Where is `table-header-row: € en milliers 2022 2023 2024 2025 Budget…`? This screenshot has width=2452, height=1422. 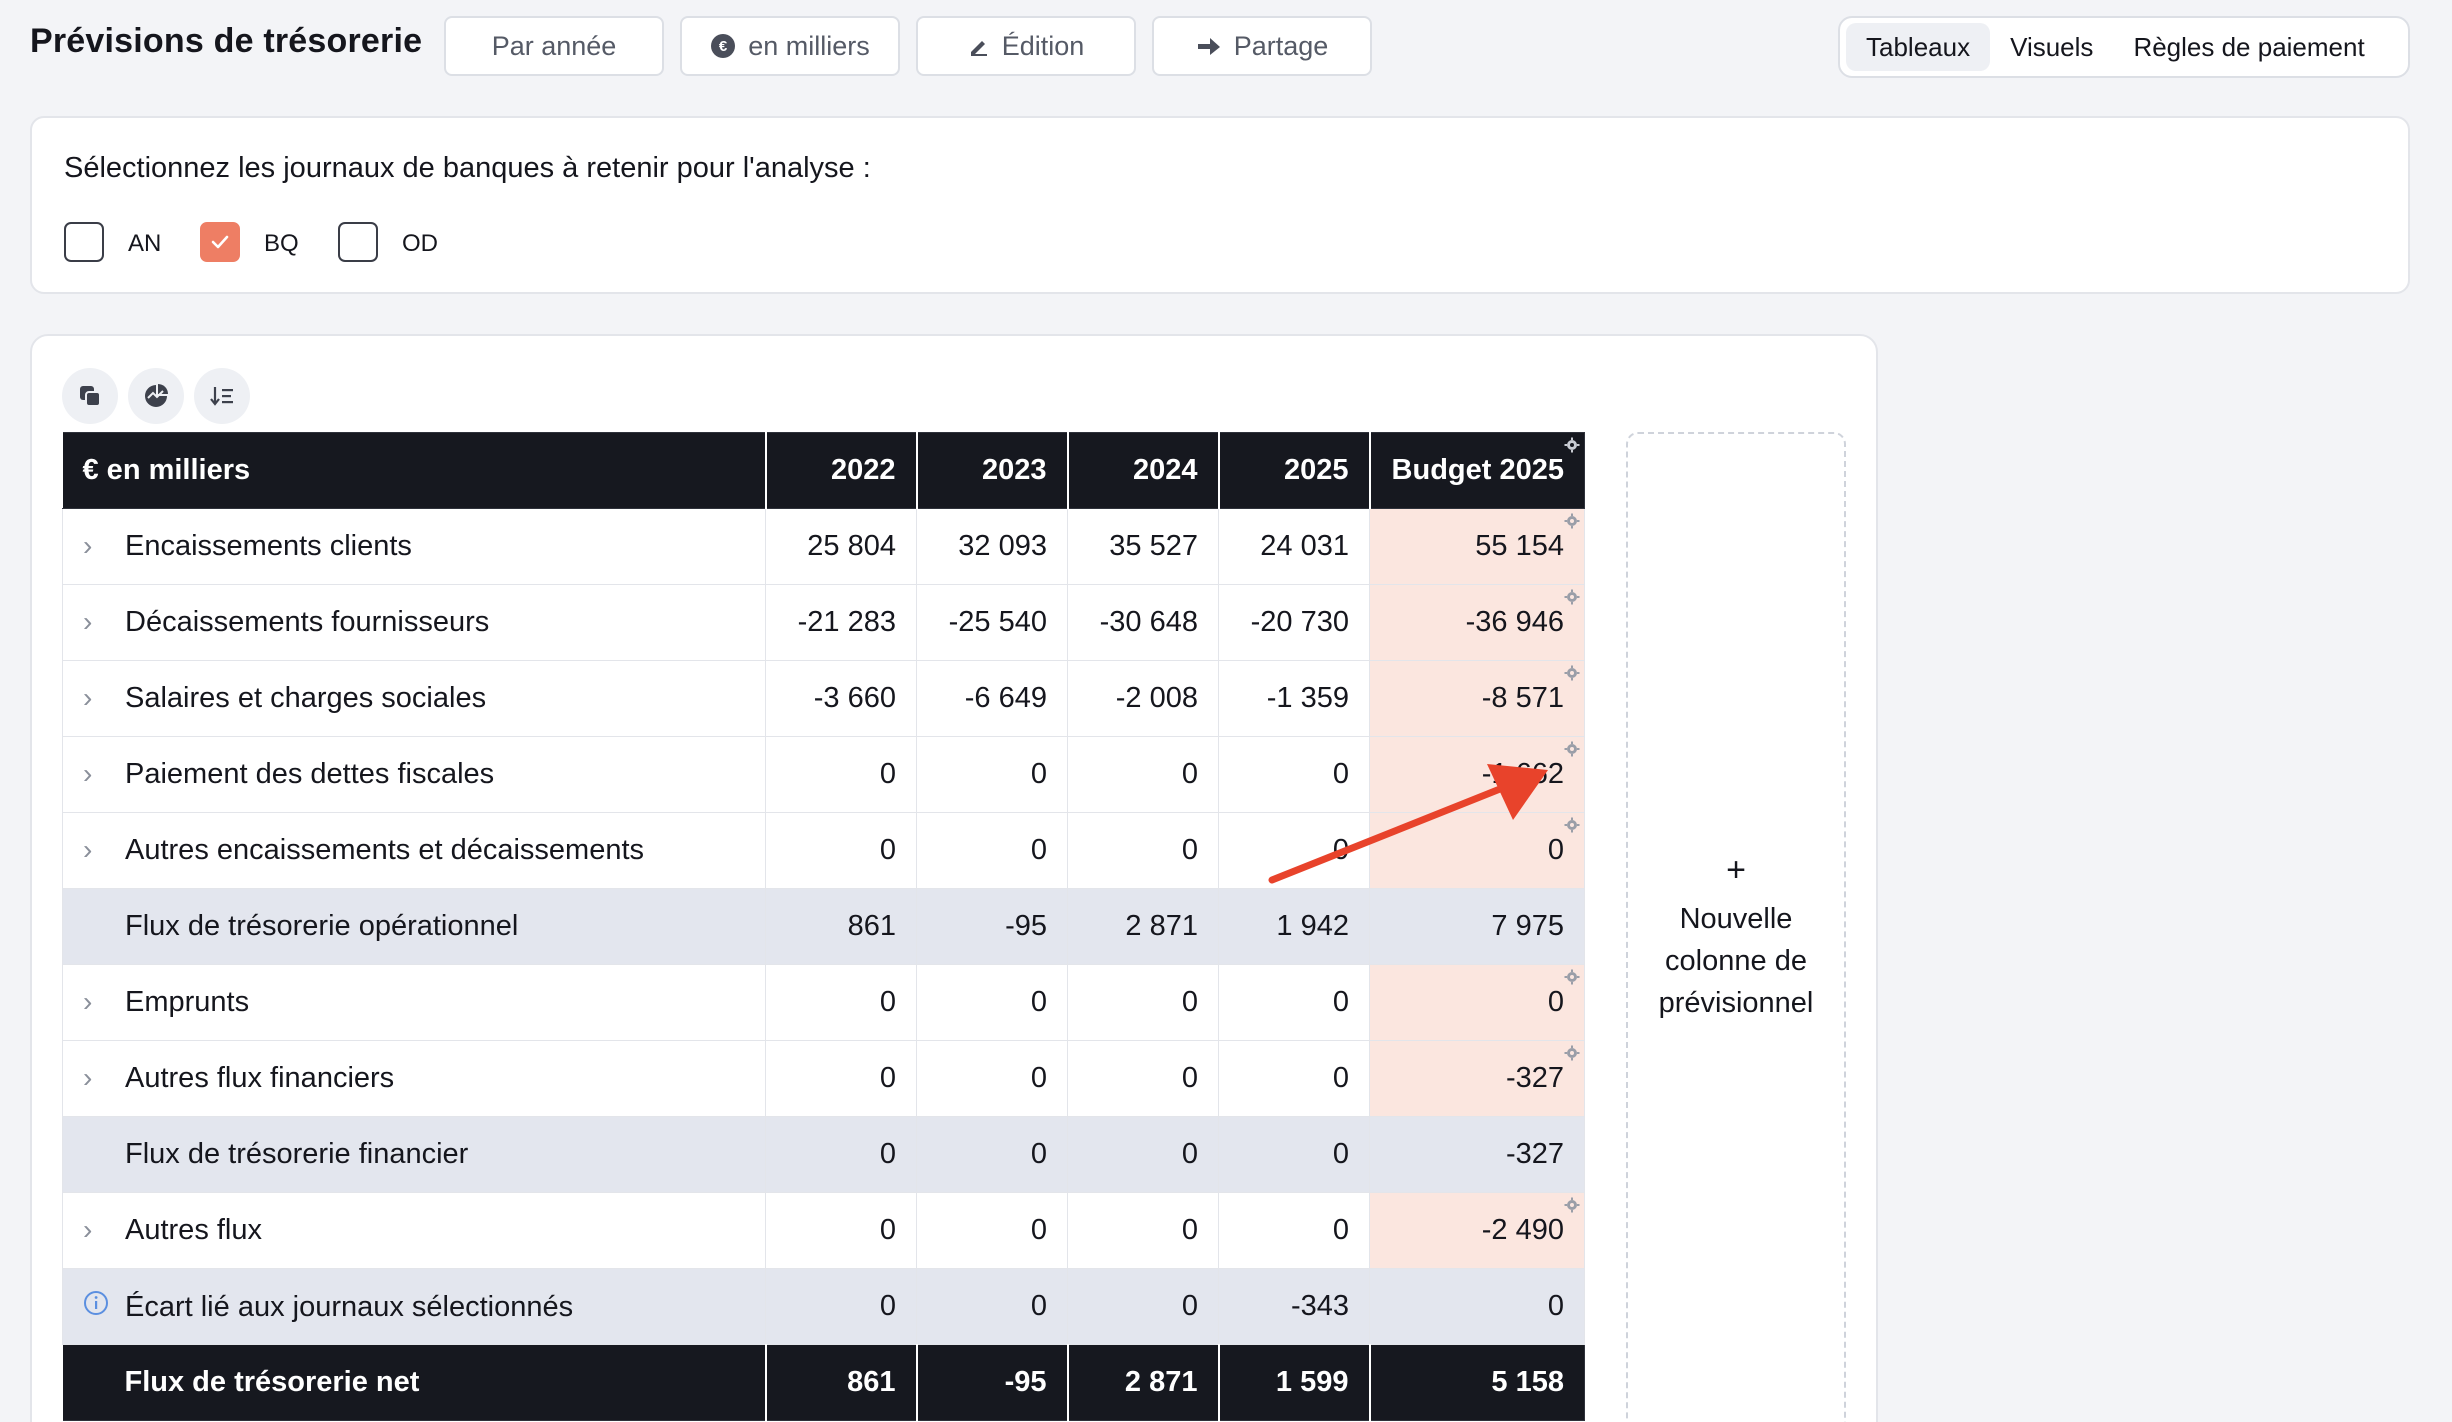
table-header-row: € en milliers 2022 2023 2024 2025 Budget… is located at coordinates (823, 470).